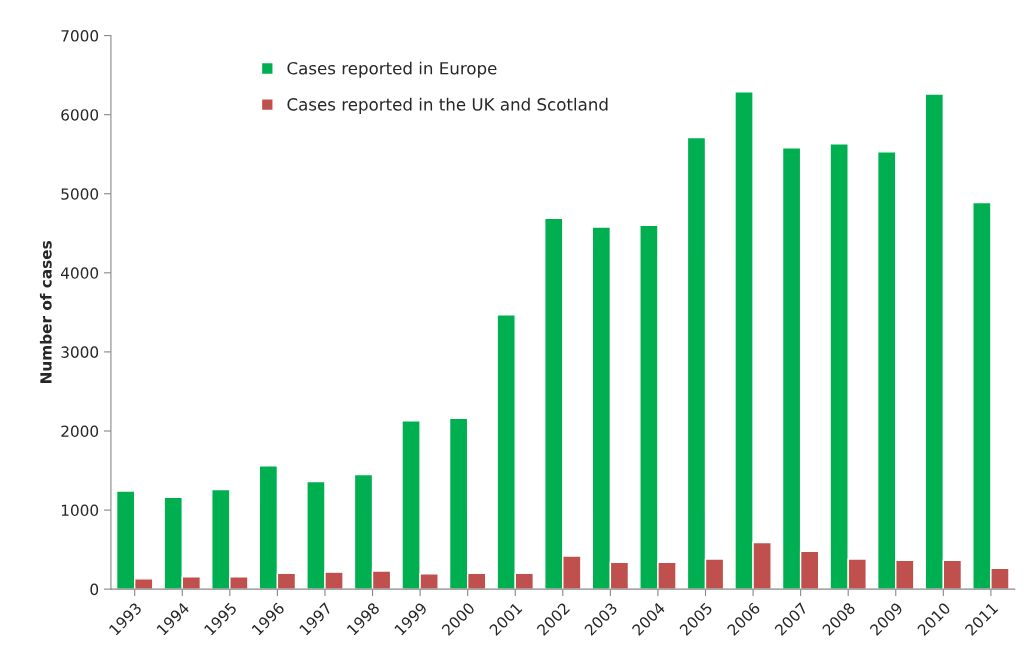 This screenshot has width=1027, height=659. Describe the element at coordinates (80, 431) in the screenshot. I see `y-tick-label: 2000` at that location.